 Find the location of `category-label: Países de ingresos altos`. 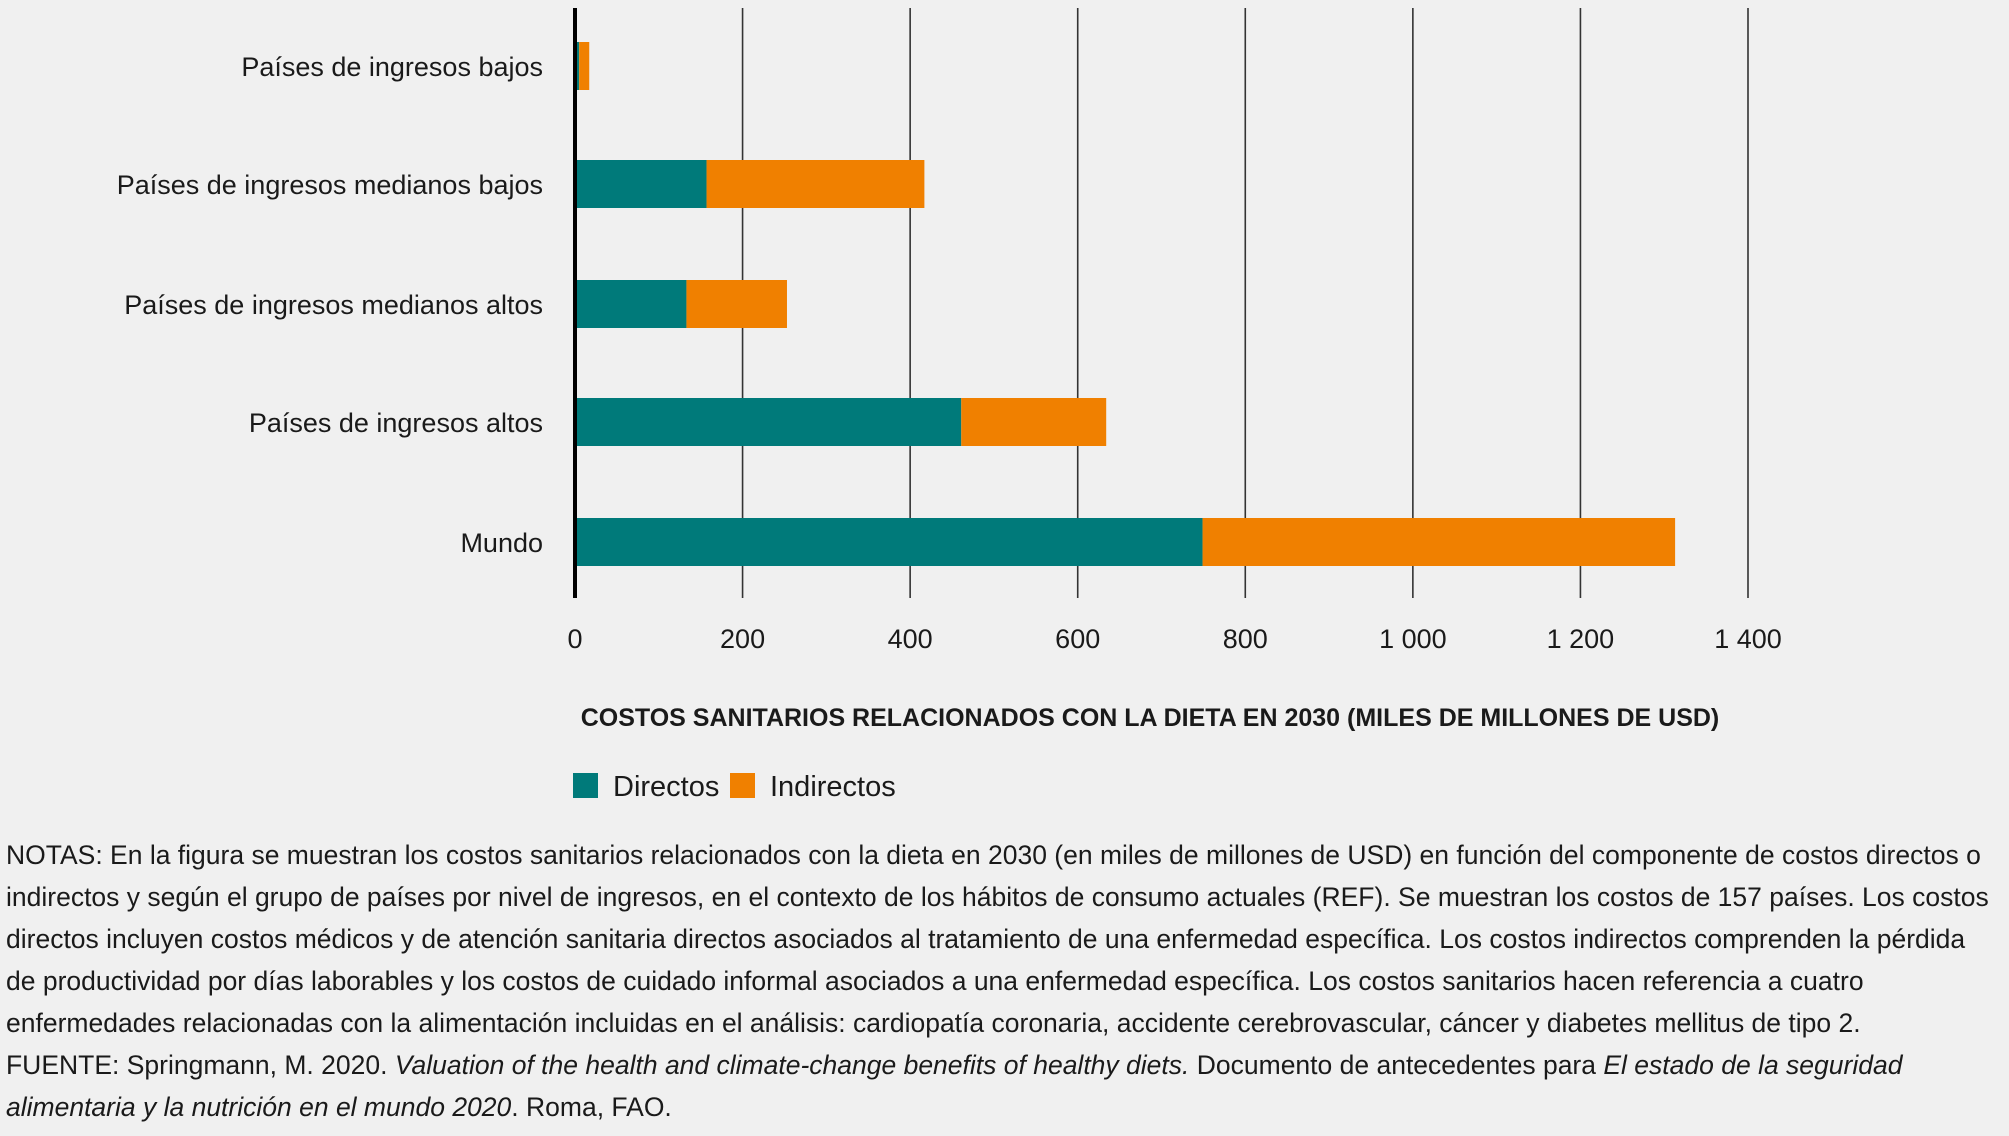

category-label: Países de ingresos altos is located at coordinates (396, 423).